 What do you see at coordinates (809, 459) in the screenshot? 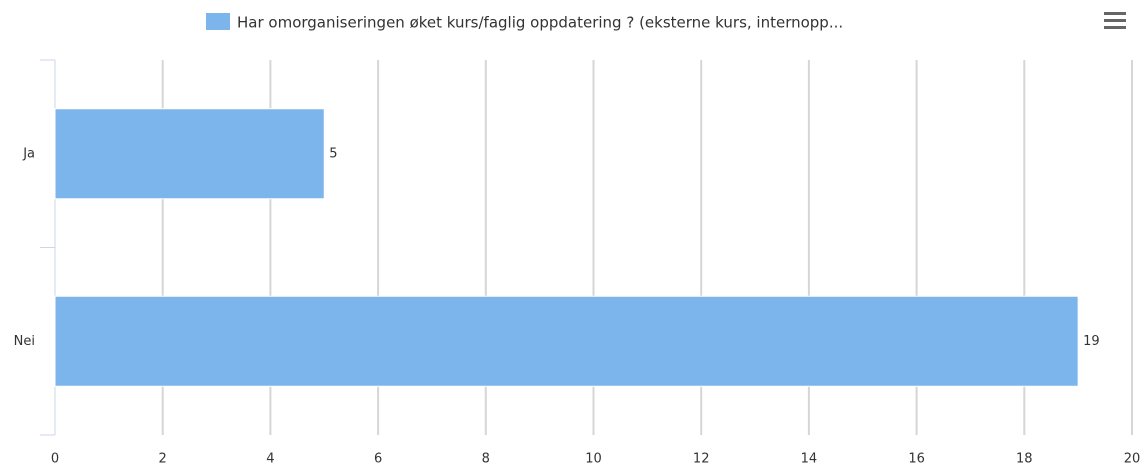
I see `x-tick-label: 14` at bounding box center [809, 459].